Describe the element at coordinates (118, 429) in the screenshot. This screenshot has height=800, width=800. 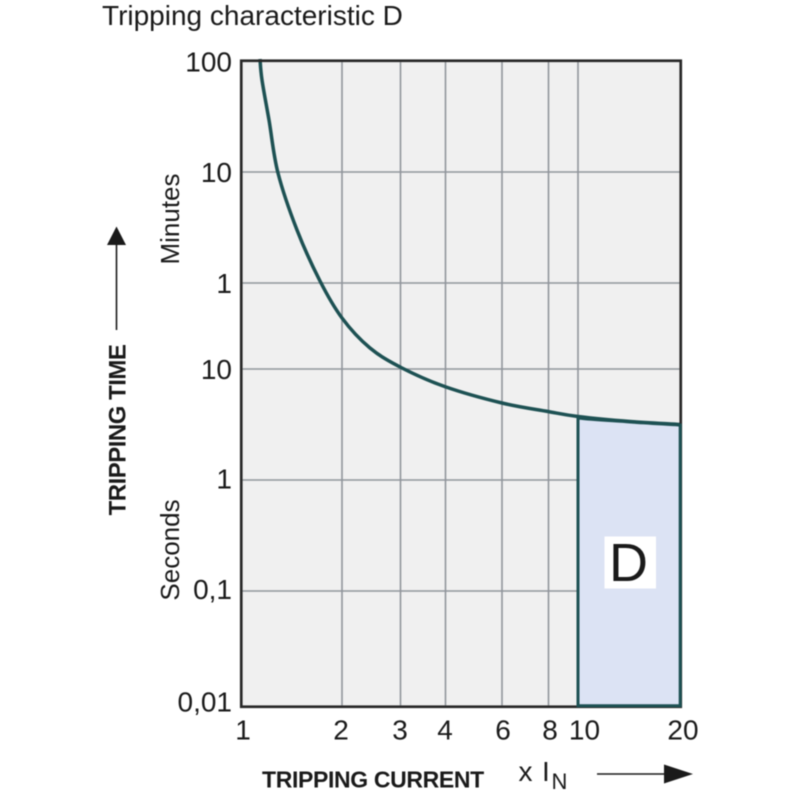
I see `svg-text: TRIPPING TIME` at that location.